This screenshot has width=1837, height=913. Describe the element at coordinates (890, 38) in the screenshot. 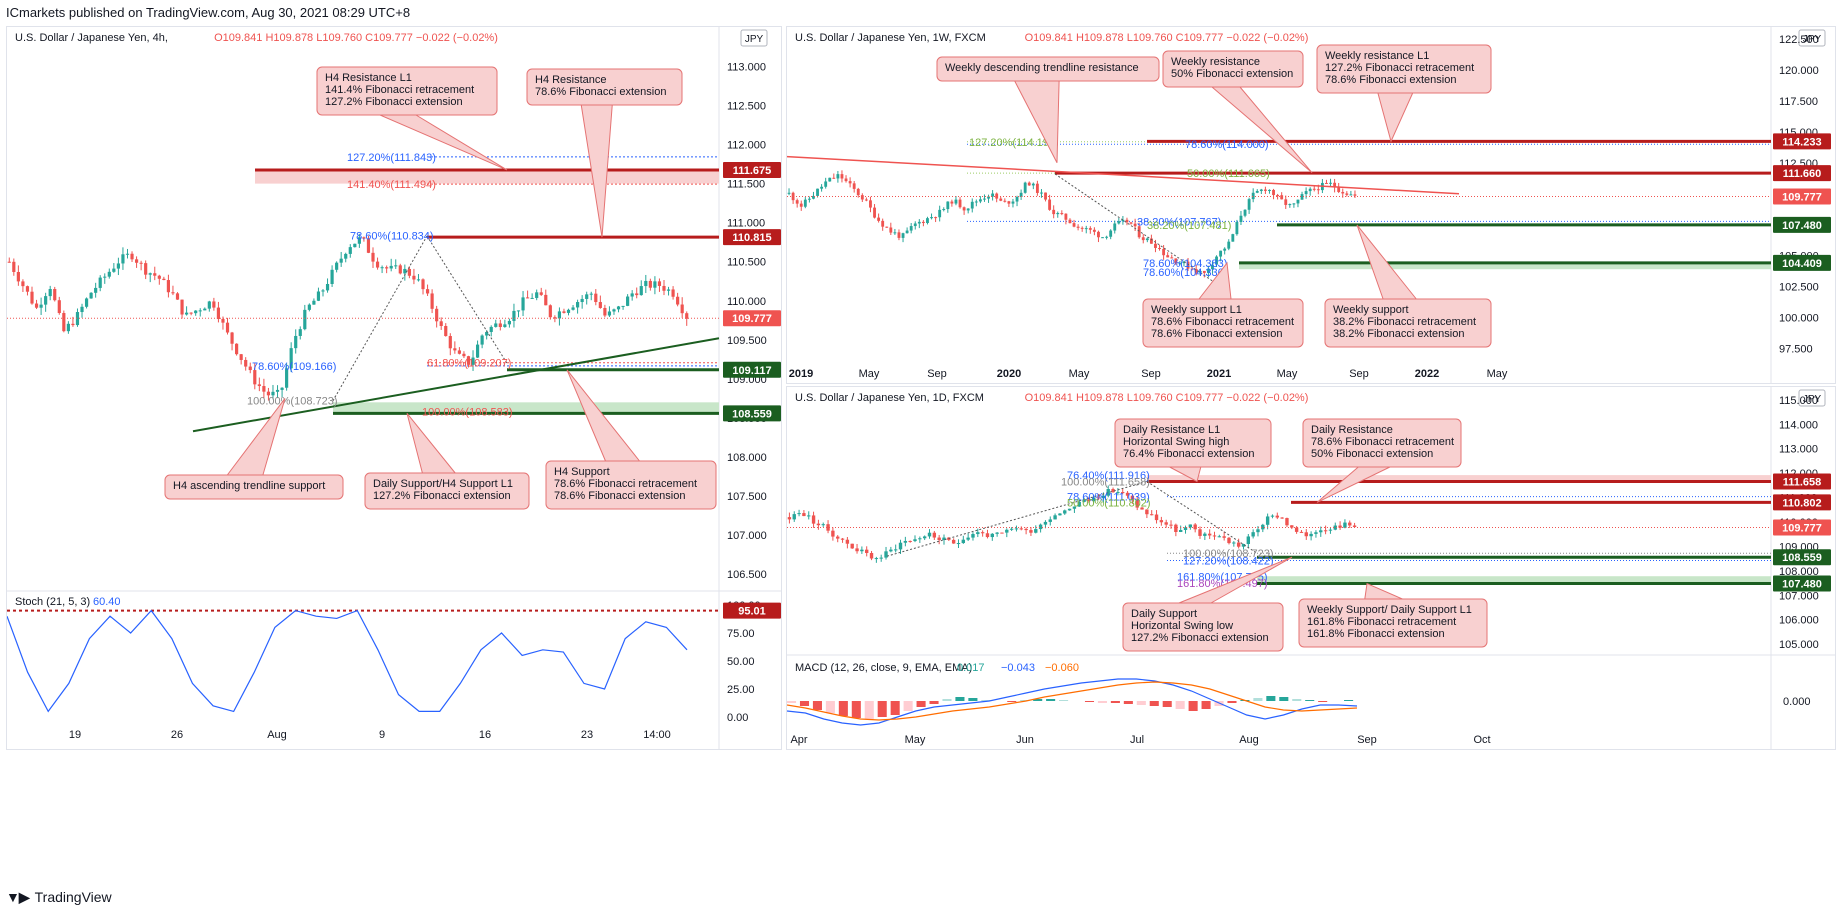

I see `chart-title: U.S. Dollar / Japanese Yen, 1W, FXCM` at that location.